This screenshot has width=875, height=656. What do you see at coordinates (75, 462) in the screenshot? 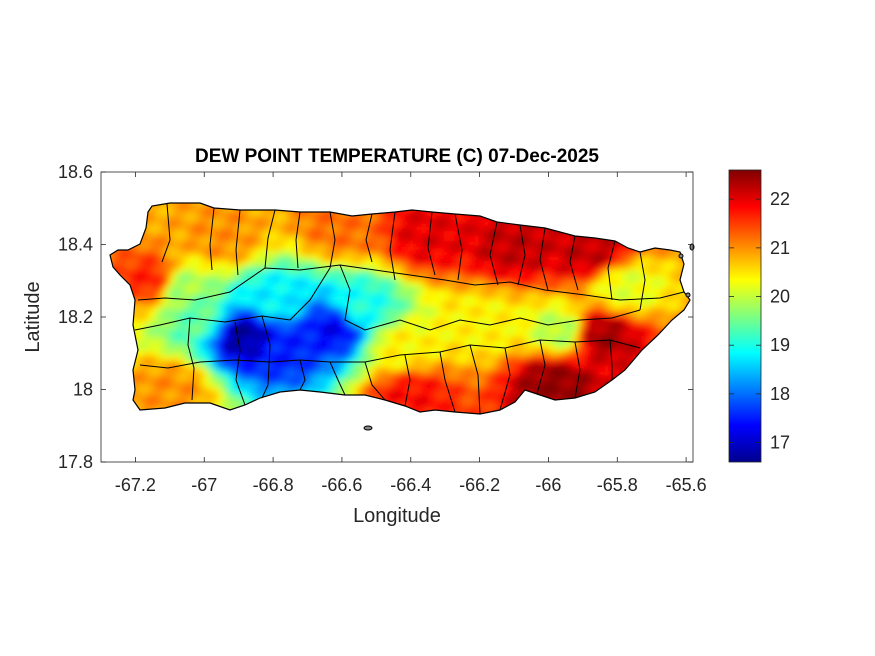
I see `y-tick-label: 17.8` at bounding box center [75, 462].